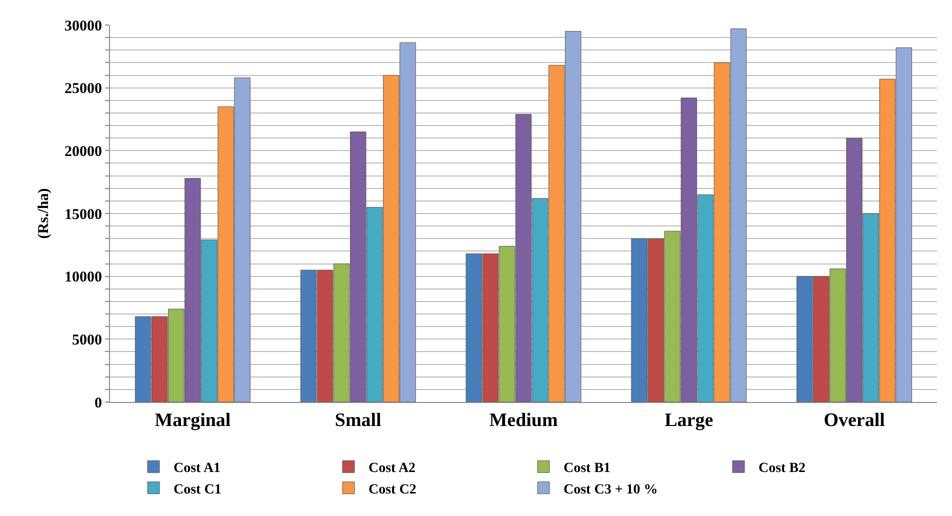 The width and height of the screenshot is (952, 516). I want to click on legend-label: Cost B2, so click(782, 468).